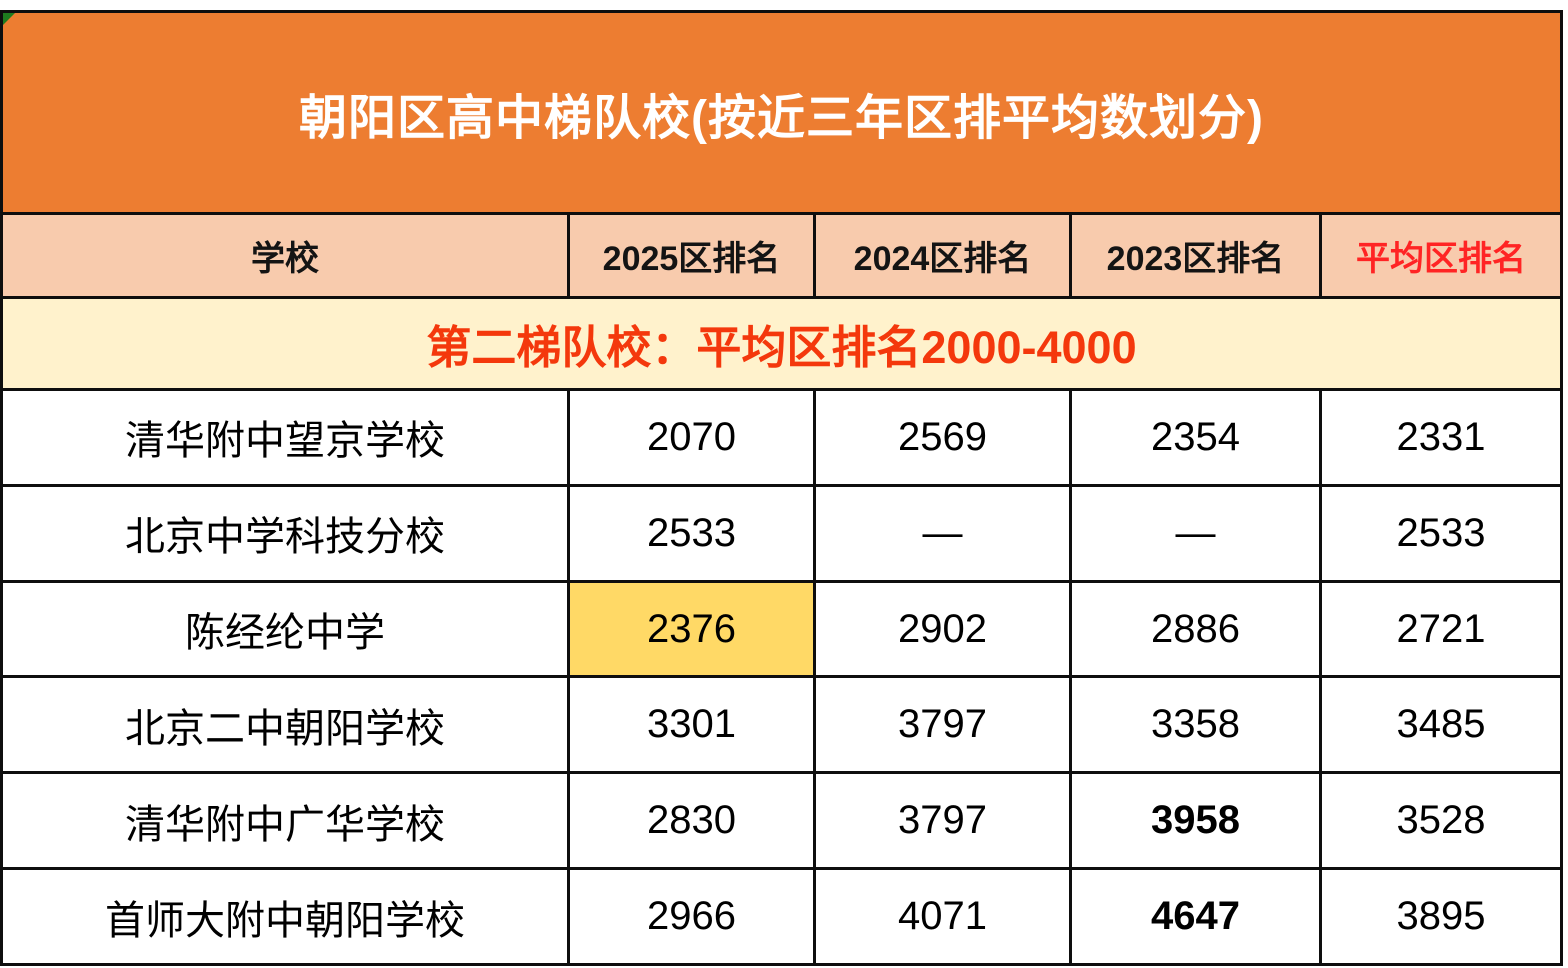  I want to click on rank-average-cell: 3485, so click(1441, 725).